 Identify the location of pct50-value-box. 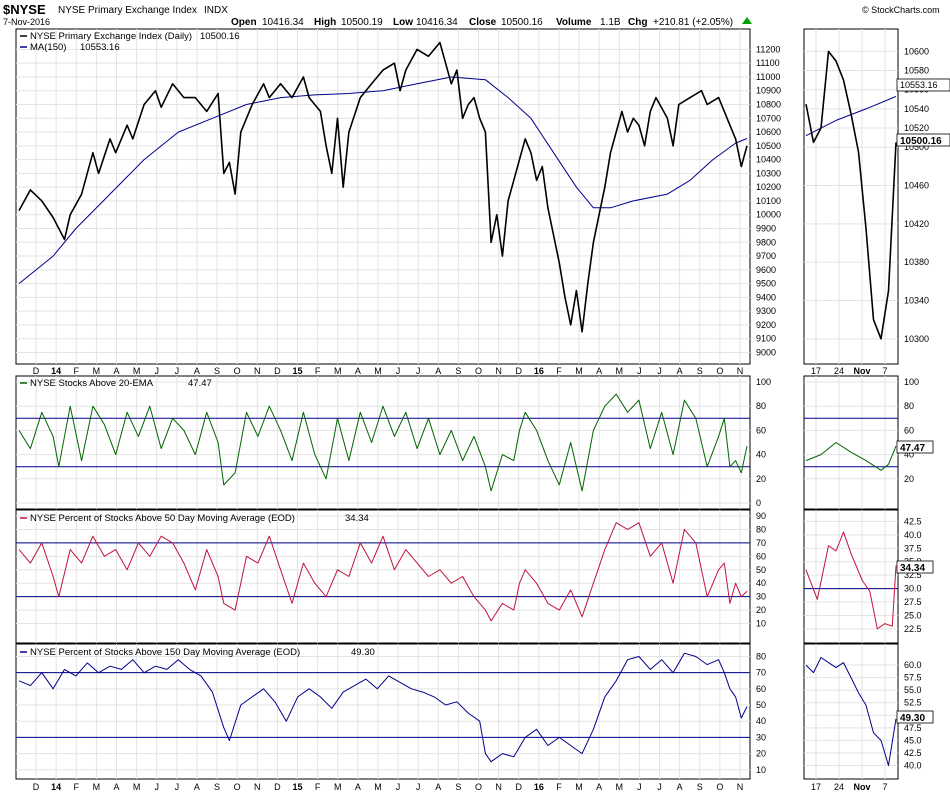
(915, 567).